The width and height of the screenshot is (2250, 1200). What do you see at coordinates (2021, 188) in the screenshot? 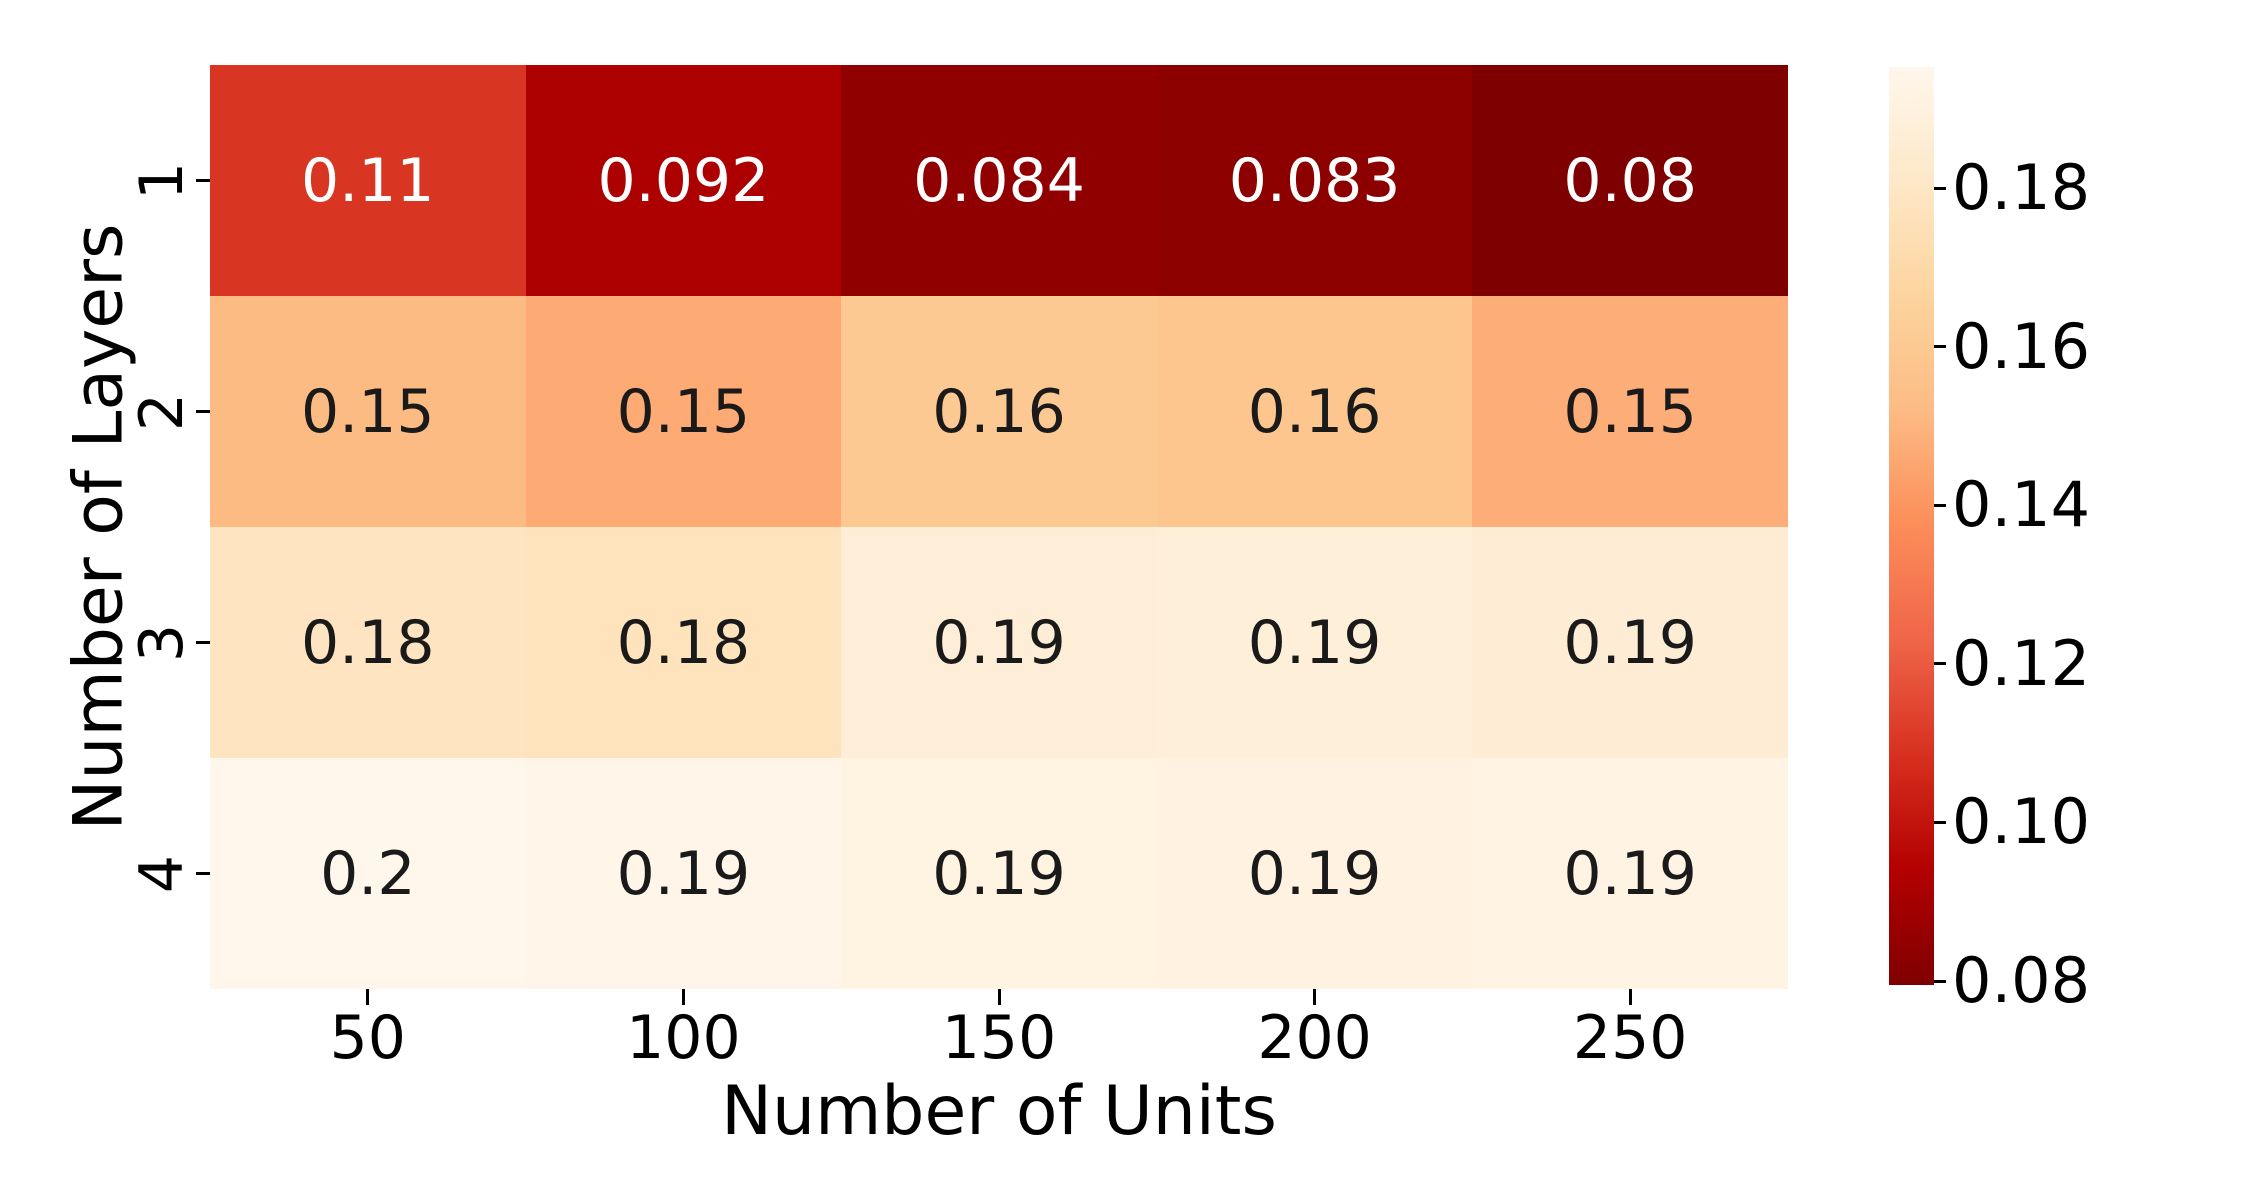
I see `colorbar-tick-label: 0.18` at bounding box center [2021, 188].